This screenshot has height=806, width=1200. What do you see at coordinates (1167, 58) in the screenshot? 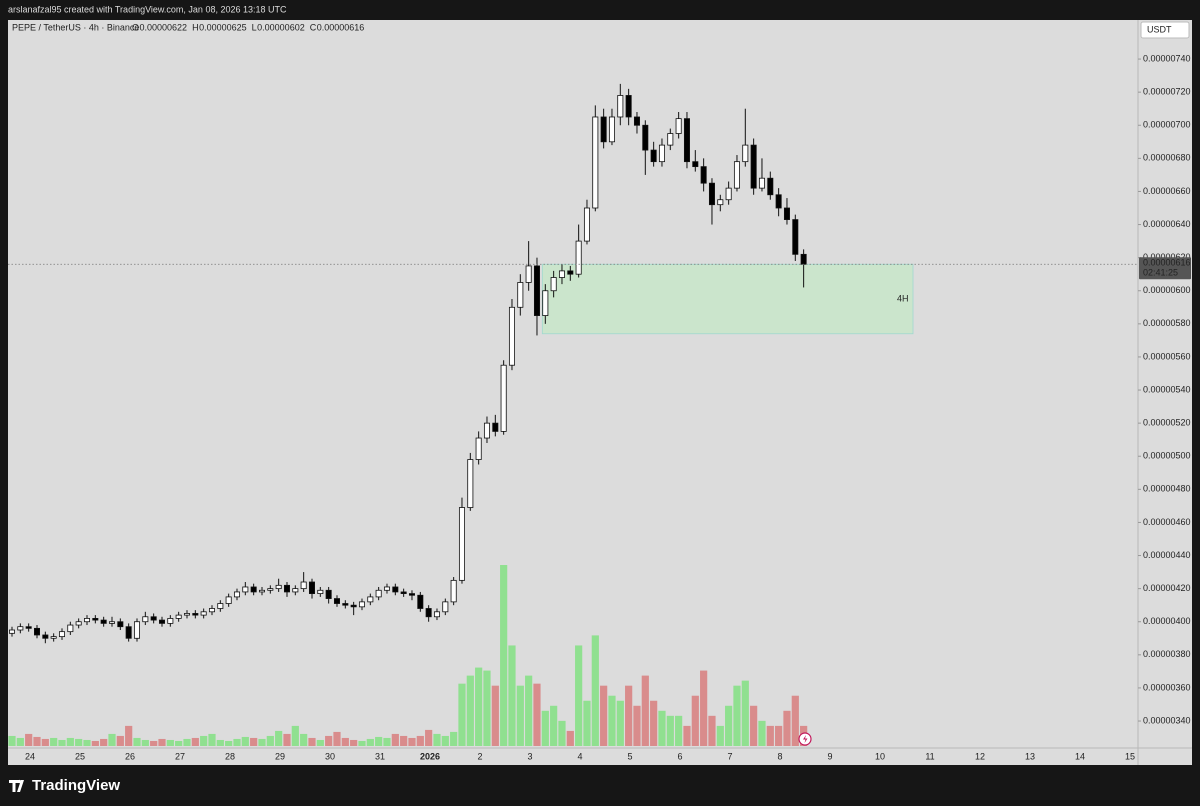
I see `y-tick-label: 0.00000740` at bounding box center [1167, 58].